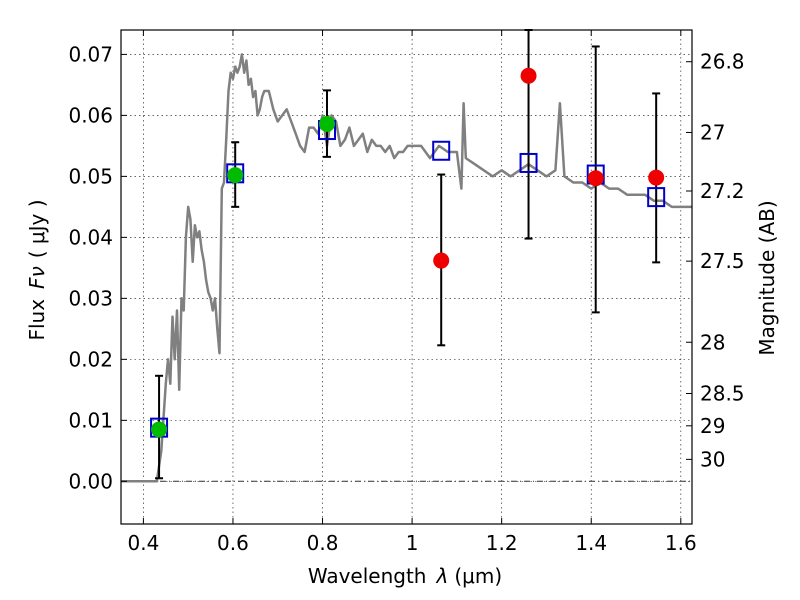  I want to click on y-tick-label: 0.02, so click(90, 359).